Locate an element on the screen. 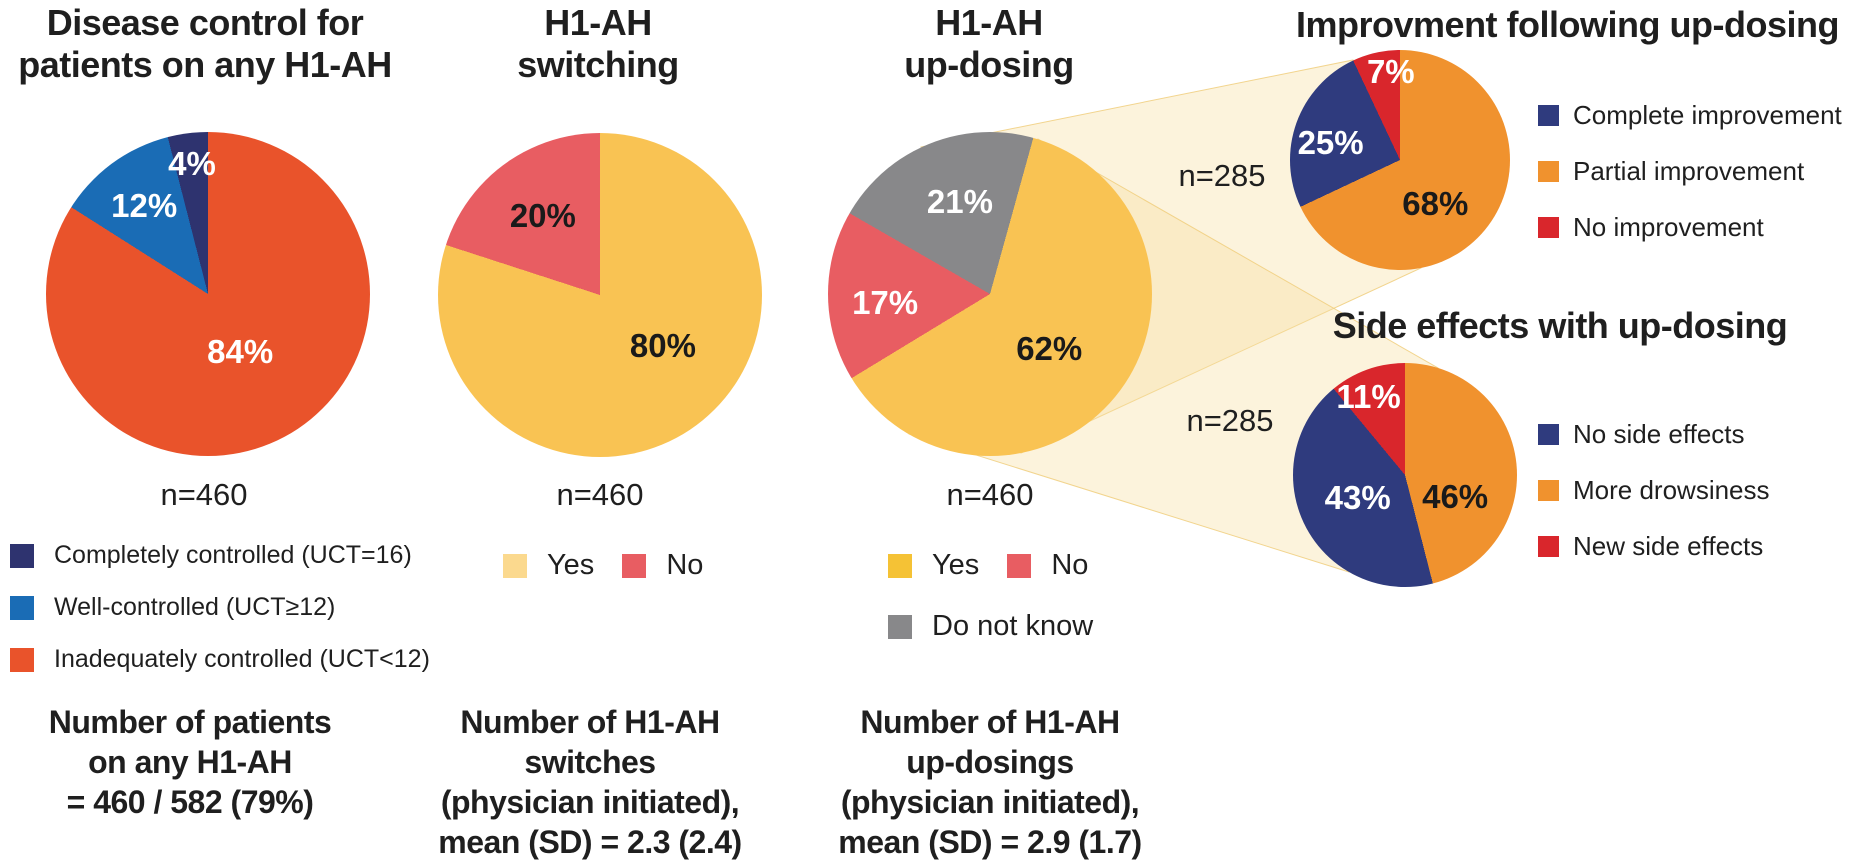 Image resolution: width=1865 pixels, height=867 pixels. legend-label: Do not know is located at coordinates (1013, 626).